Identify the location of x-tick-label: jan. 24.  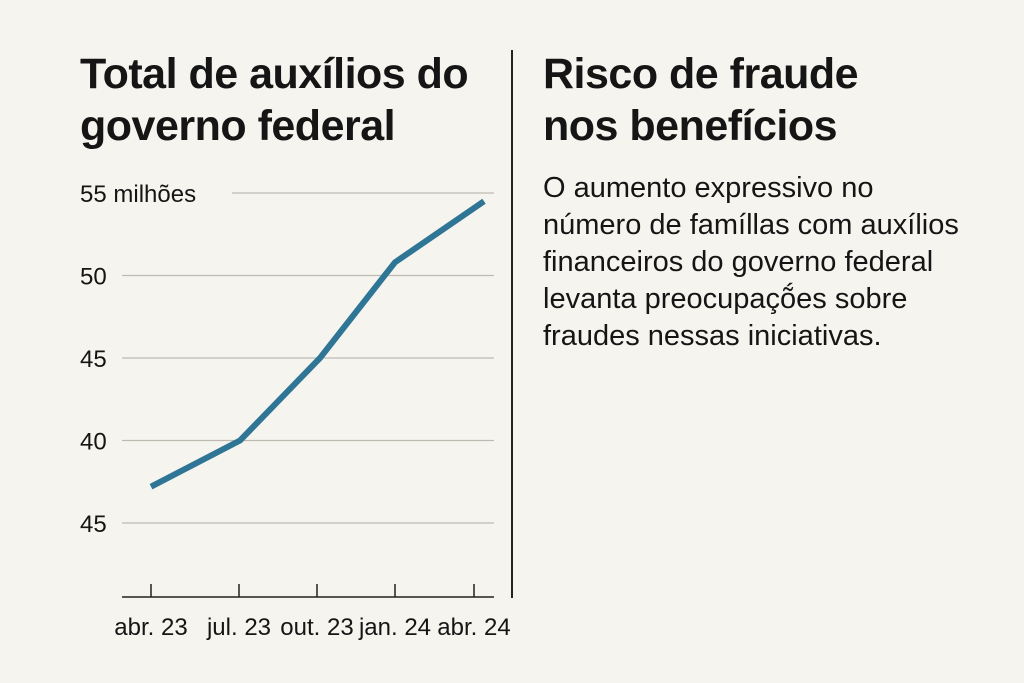
(394, 627).